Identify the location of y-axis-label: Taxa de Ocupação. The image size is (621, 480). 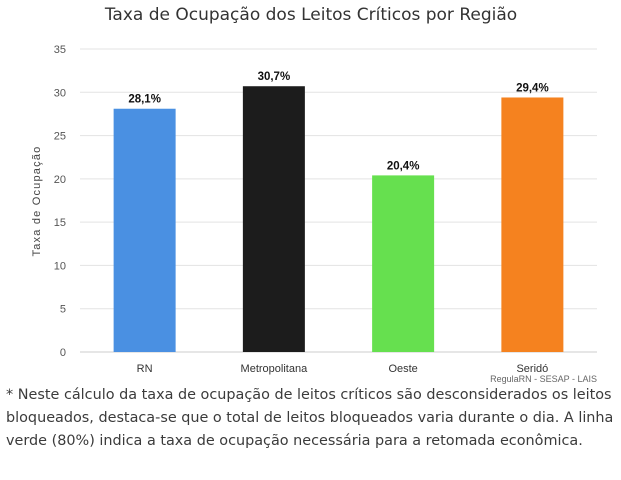
(37, 201).